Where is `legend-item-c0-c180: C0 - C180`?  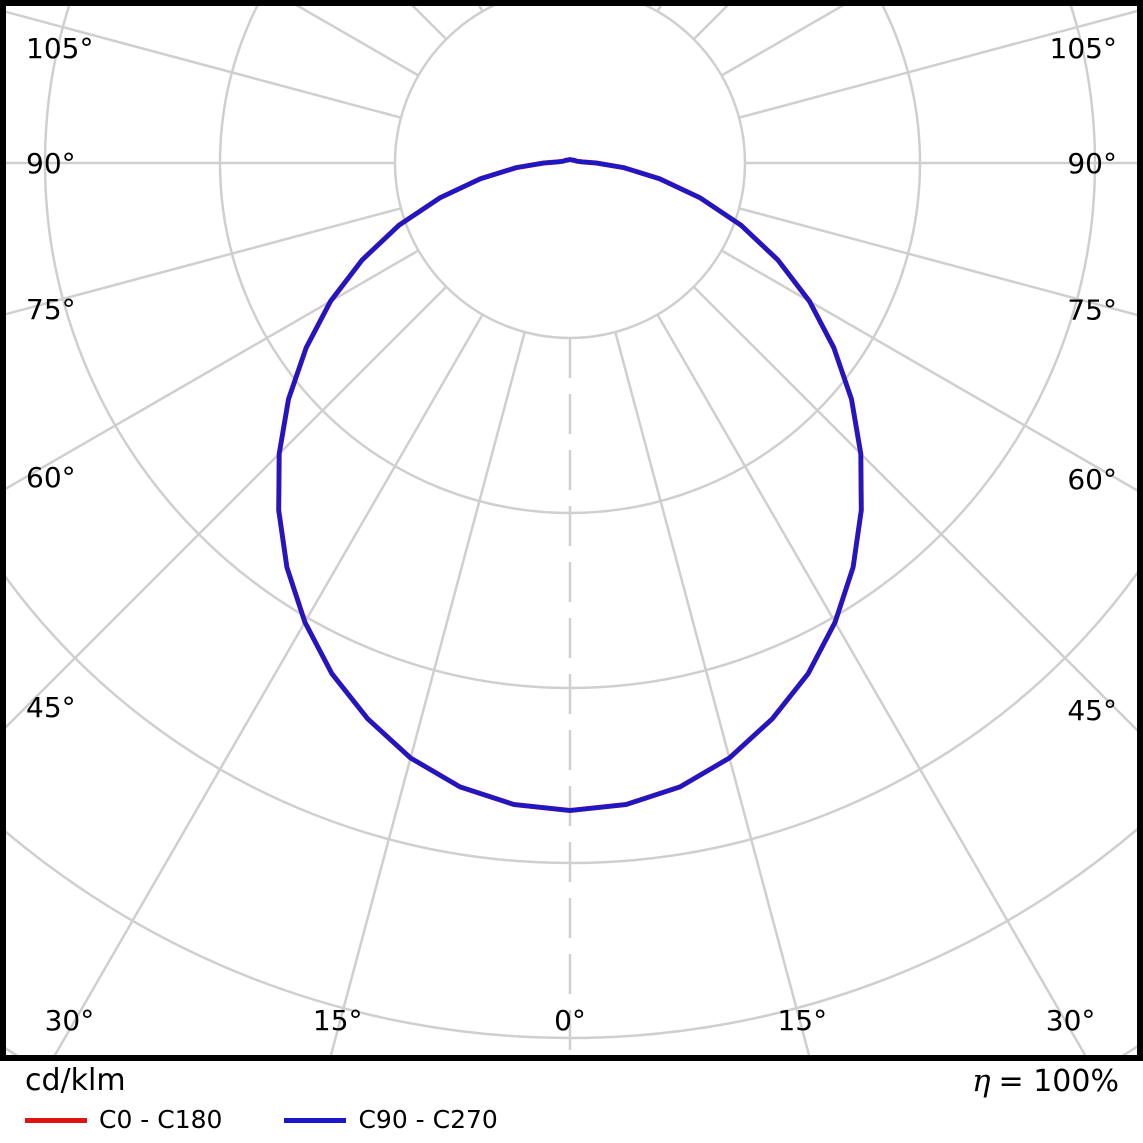
legend-item-c0-c180: C0 - C180 is located at coordinates (123, 1120).